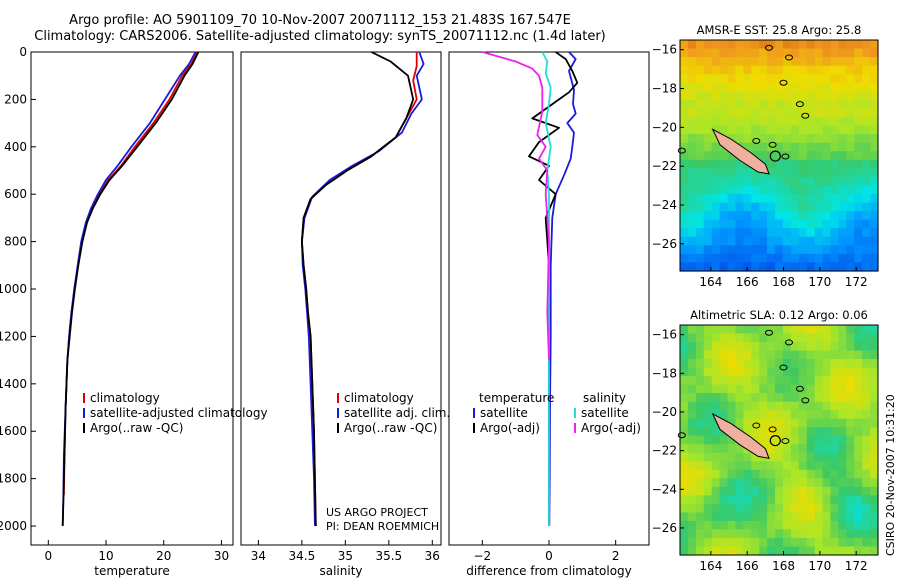 Image resolution: width=900 pixels, height=580 pixels. I want to click on sst-map-xtick-label-4: 172, so click(856, 282).